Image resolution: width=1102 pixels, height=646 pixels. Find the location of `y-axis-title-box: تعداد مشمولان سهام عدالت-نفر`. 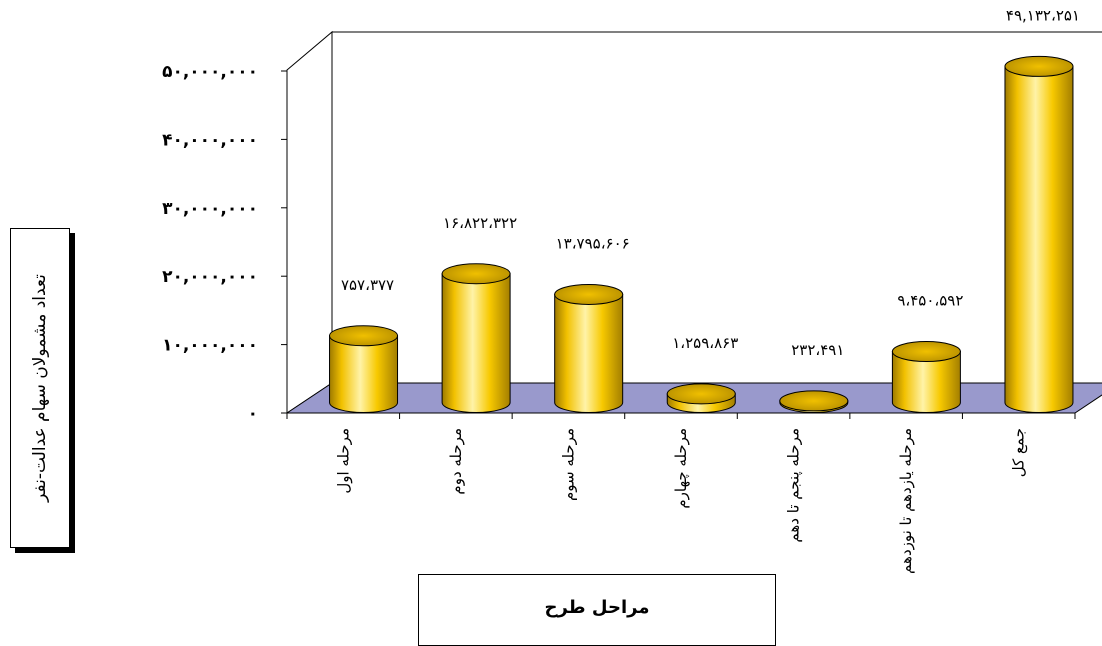

y-axis-title-box: تعداد مشمولان سهام عدالت-نفر is located at coordinates (40, 388).